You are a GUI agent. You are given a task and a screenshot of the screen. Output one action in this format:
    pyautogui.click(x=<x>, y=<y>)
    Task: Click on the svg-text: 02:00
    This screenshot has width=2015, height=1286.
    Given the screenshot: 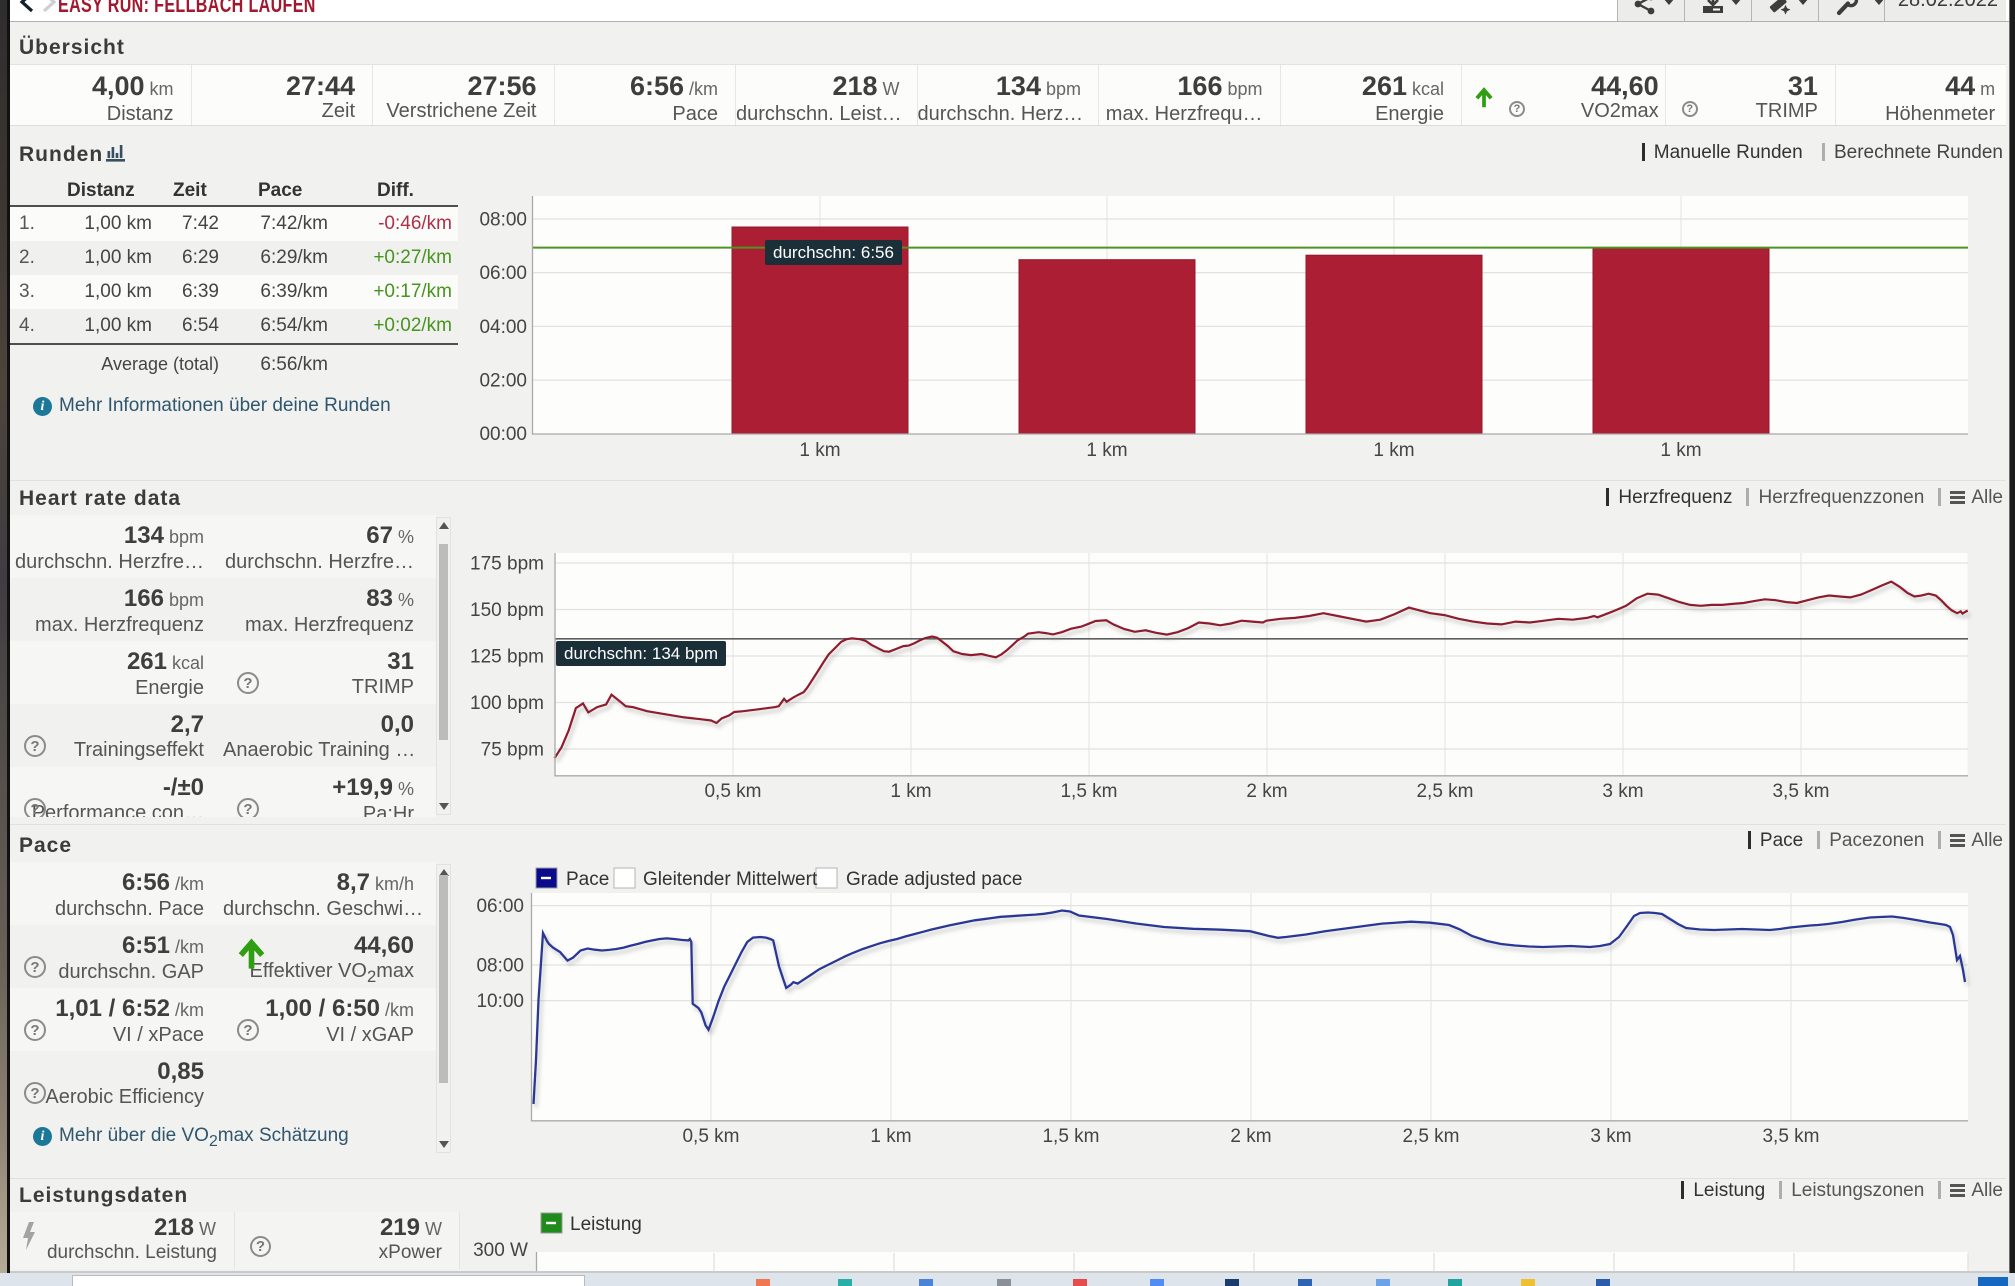 What is the action you would take?
    pyautogui.click(x=503, y=381)
    